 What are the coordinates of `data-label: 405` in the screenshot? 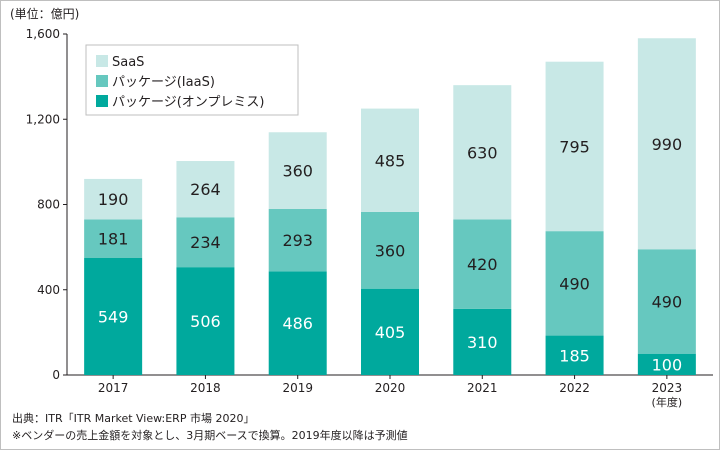 It's located at (390, 332).